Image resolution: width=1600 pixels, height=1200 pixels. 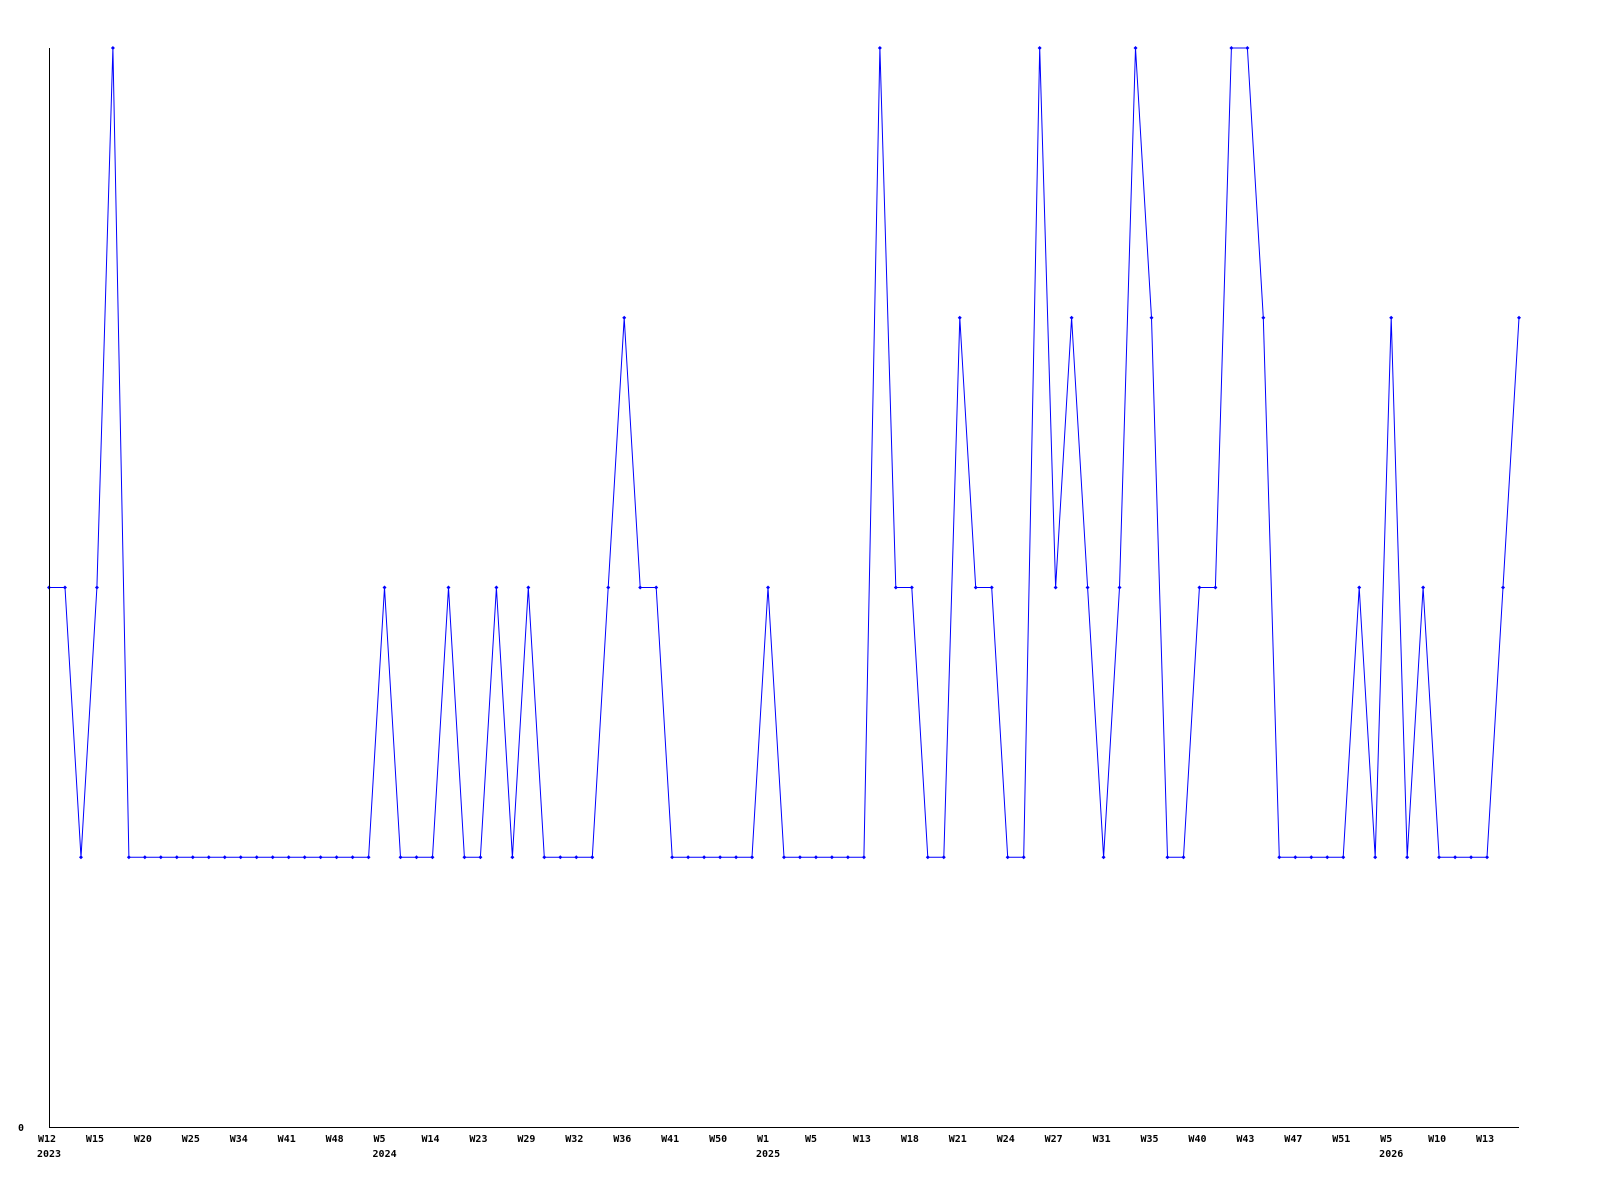 What do you see at coordinates (478, 1139) in the screenshot?
I see `x-tick-label: W23` at bounding box center [478, 1139].